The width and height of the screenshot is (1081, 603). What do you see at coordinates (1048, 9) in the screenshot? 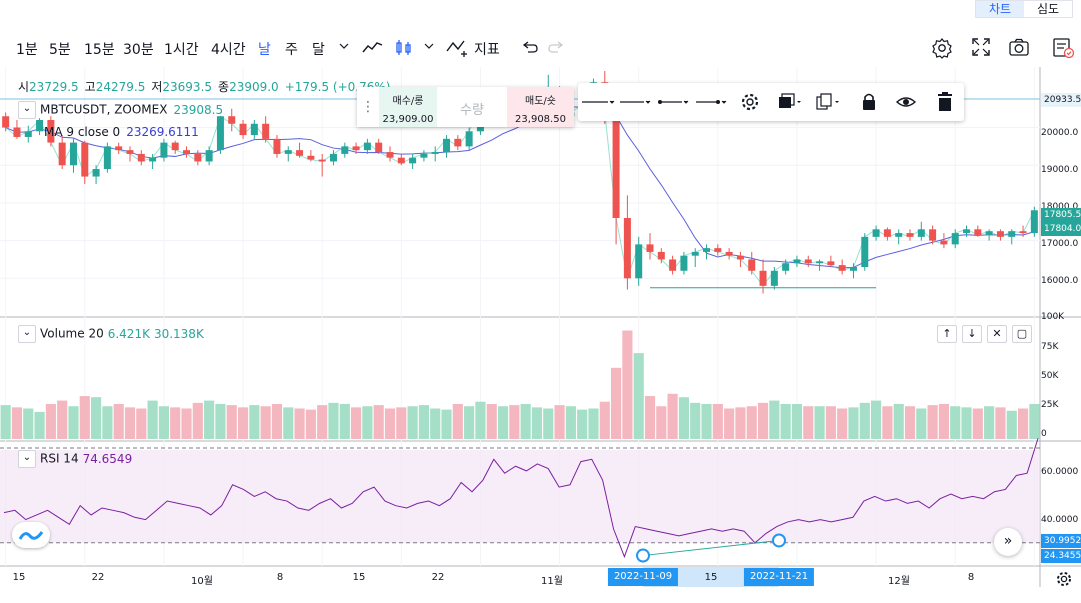
I see `tab-depth: 심도` at bounding box center [1048, 9].